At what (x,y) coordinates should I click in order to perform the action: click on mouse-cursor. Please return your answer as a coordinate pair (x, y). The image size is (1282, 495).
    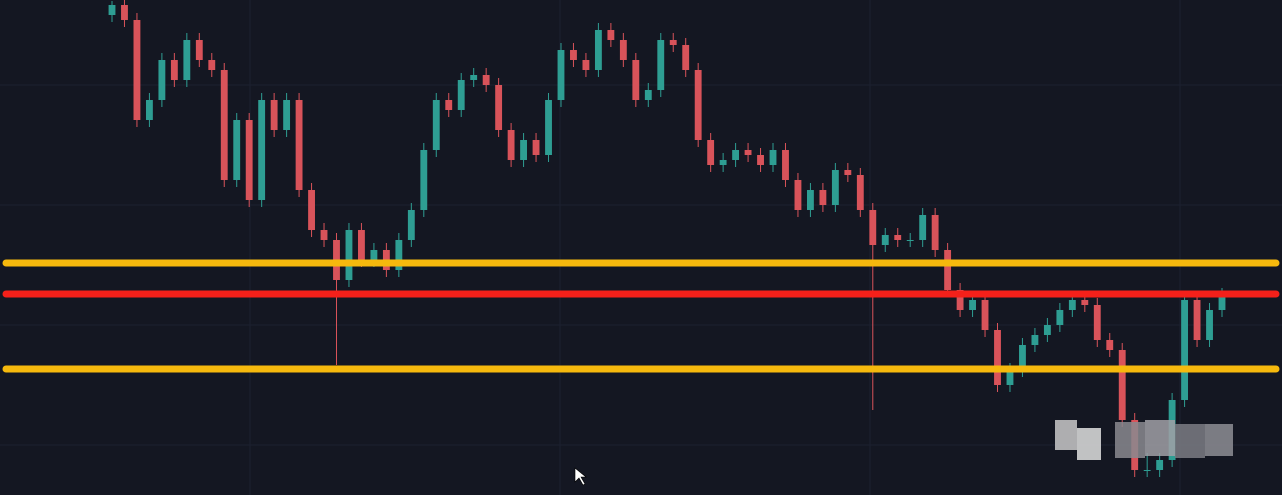
    Looking at the image, I should click on (580, 476).